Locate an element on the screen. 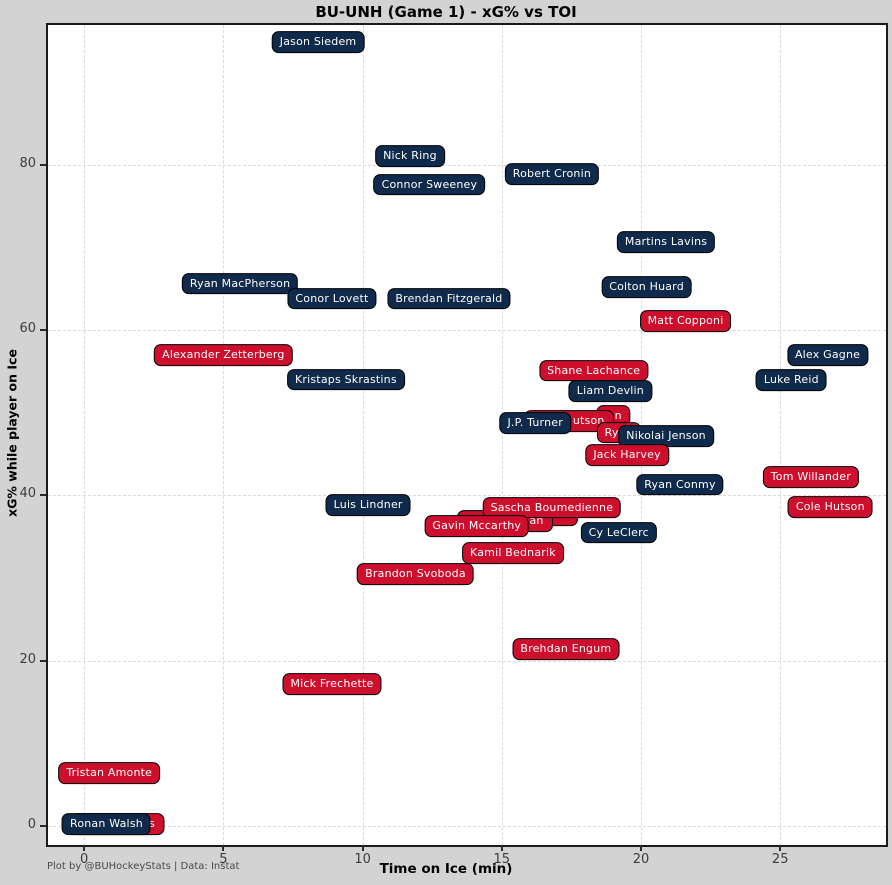  y-tick-label: 40 is located at coordinates (27, 494).